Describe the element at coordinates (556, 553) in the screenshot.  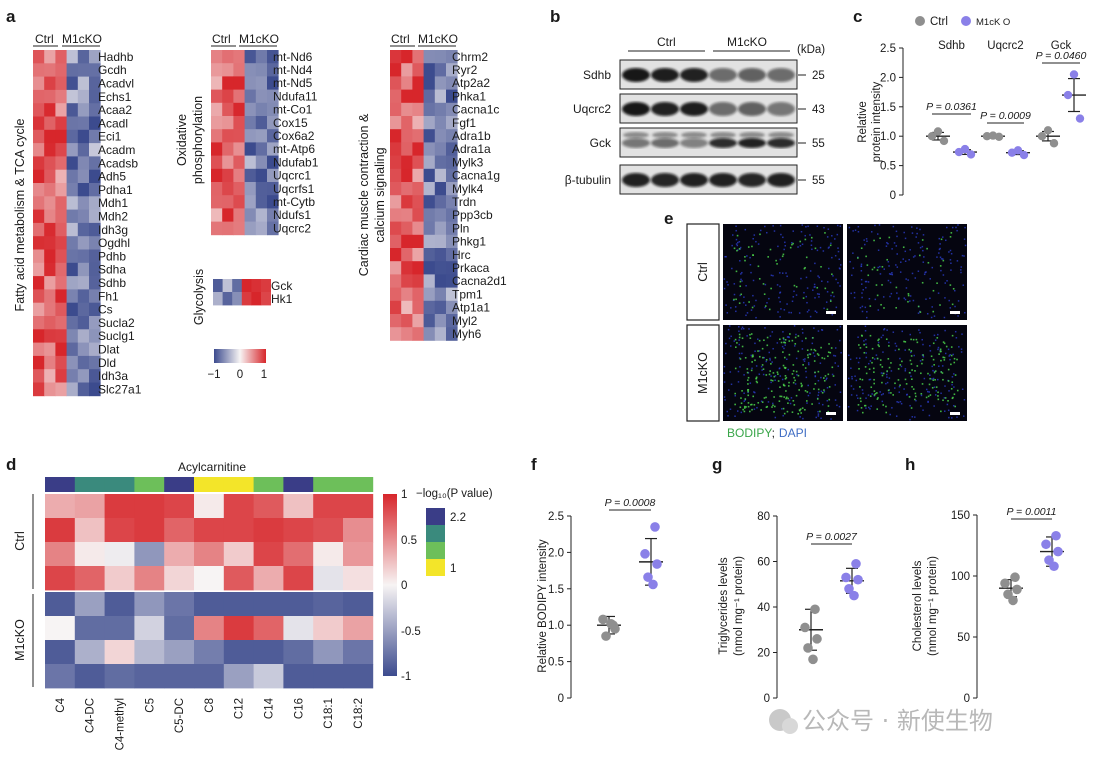
I see `y-tick-label: 2.0` at that location.